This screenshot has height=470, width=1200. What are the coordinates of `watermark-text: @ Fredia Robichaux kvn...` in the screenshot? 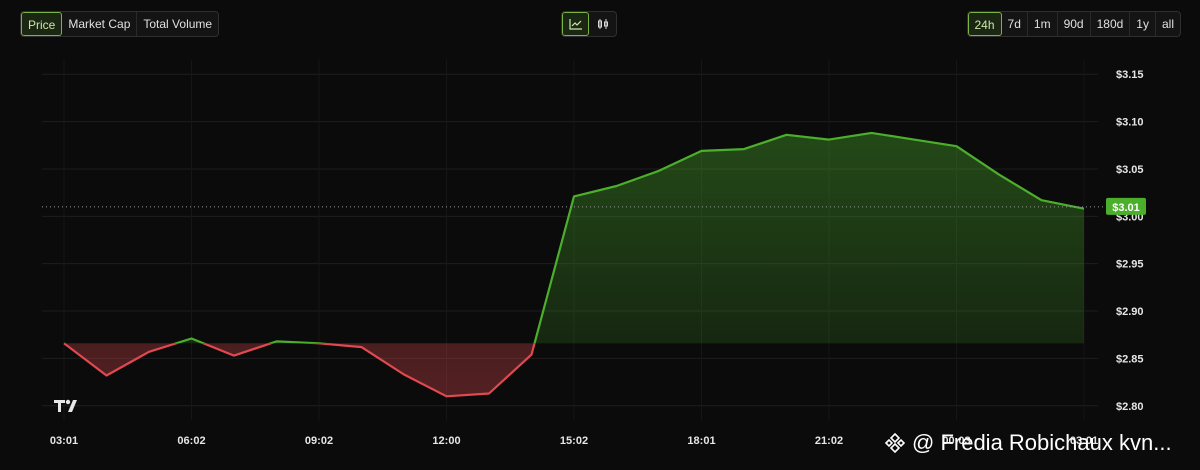 It's located at (1042, 442).